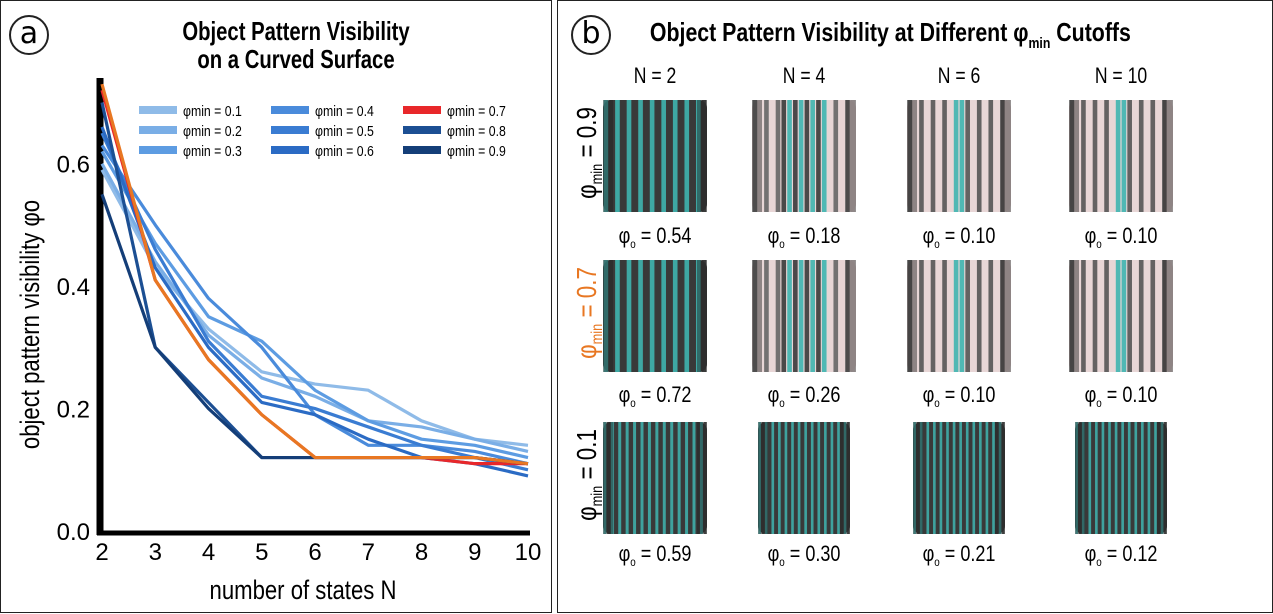 The height and width of the screenshot is (614, 1273). Describe the element at coordinates (655, 396) in the screenshot. I see `visibility-value: φo = 0.72` at that location.